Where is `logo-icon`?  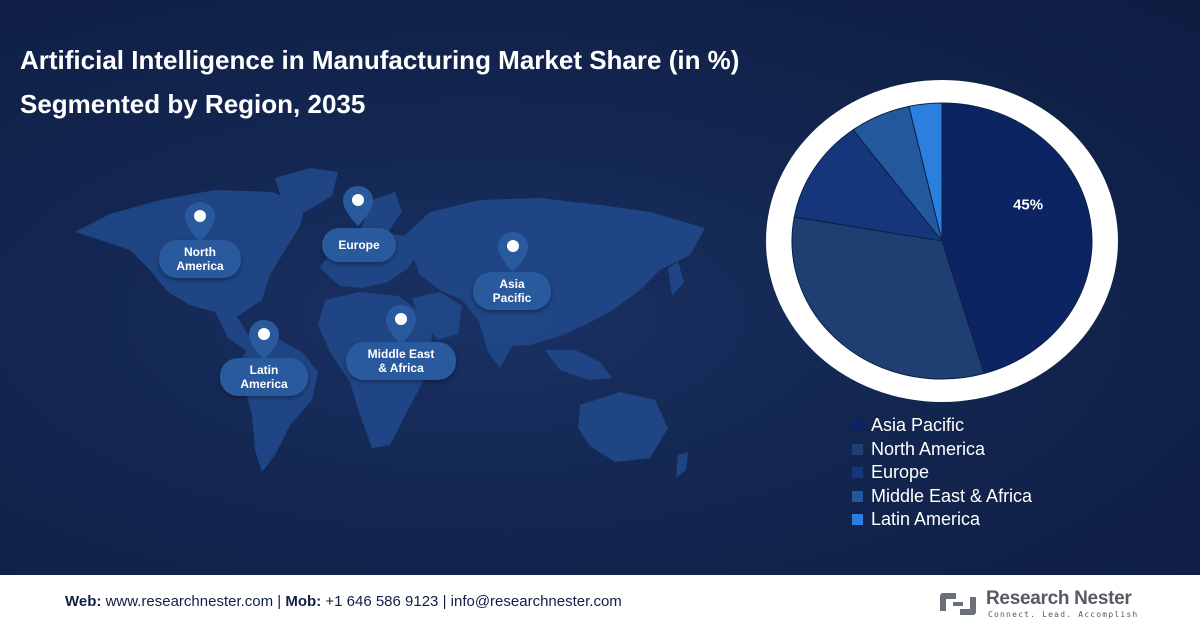
logo-icon is located at coordinates (958, 604).